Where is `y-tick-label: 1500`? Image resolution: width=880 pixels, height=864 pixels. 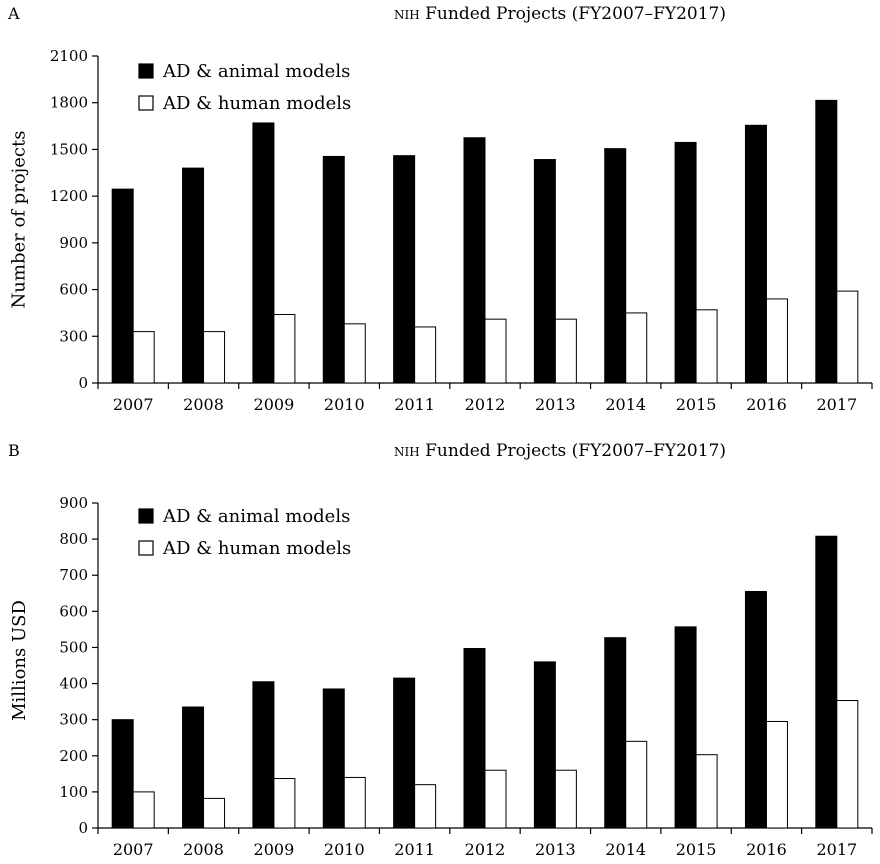 y-tick-label: 1500 is located at coordinates (69, 149).